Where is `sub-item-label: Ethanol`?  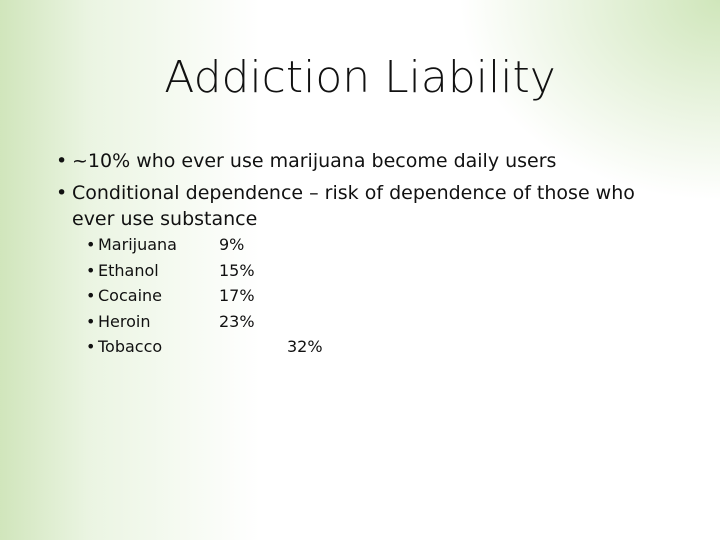
sub-item-label: Ethanol is located at coordinates (128, 270).